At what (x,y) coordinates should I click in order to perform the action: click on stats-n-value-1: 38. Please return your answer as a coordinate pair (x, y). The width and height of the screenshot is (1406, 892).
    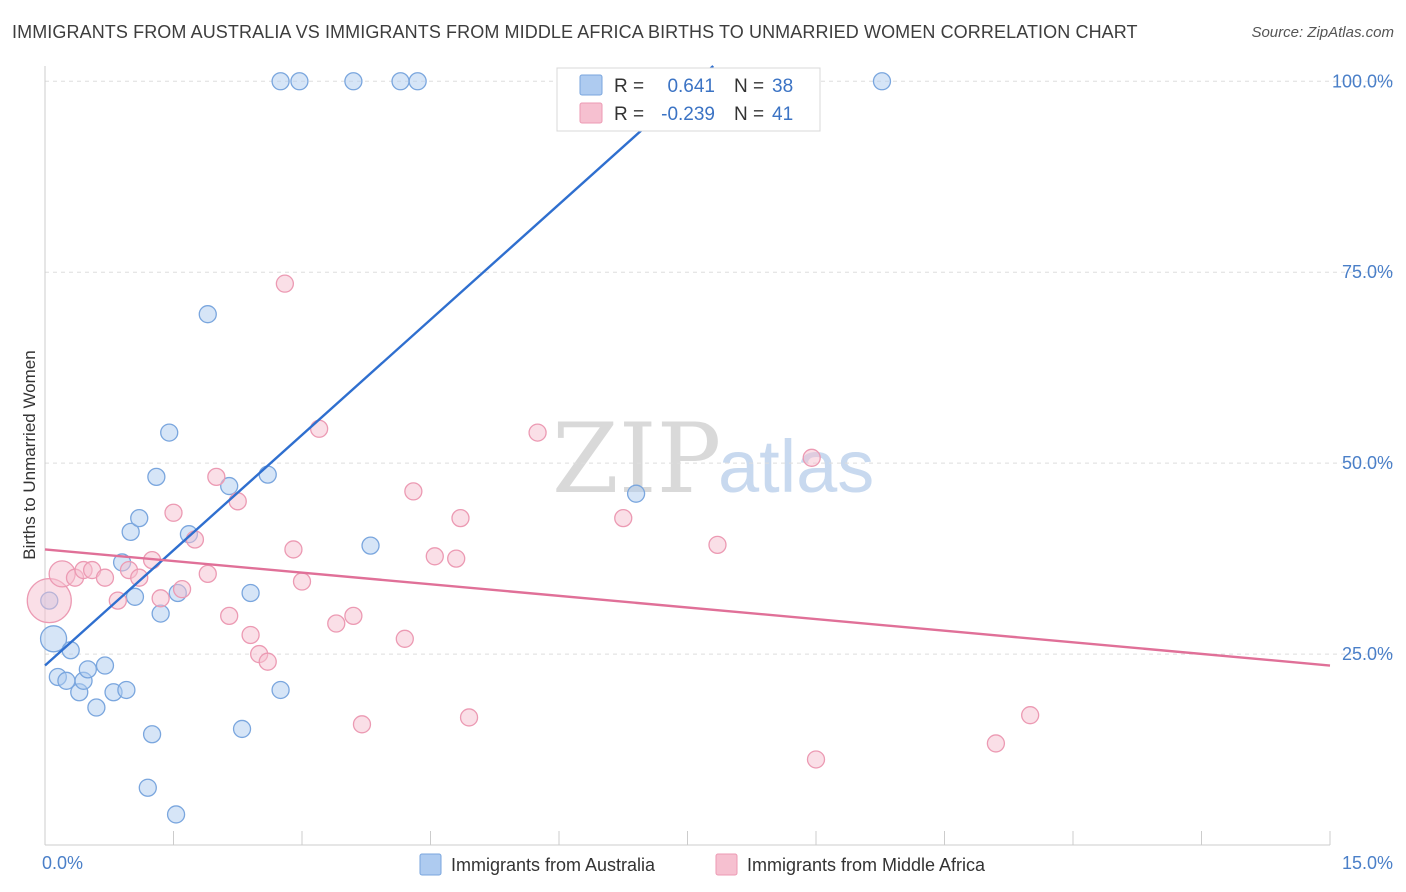
    Looking at the image, I should click on (782, 86).